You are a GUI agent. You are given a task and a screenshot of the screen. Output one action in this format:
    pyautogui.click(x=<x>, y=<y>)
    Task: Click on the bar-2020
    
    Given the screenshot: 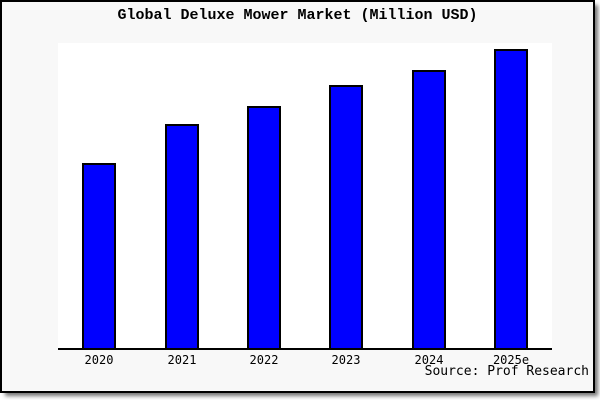 What is the action you would take?
    pyautogui.click(x=99, y=255)
    